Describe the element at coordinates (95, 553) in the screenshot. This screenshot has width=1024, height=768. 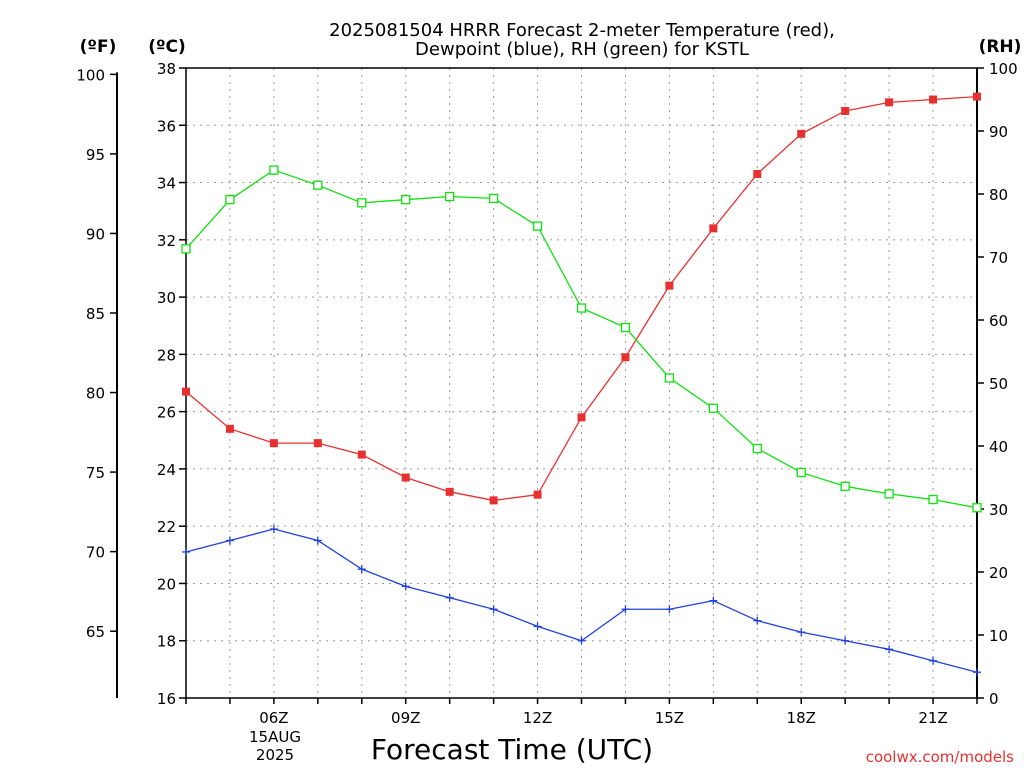
I see `fahrenheit-tick-label: 70` at that location.